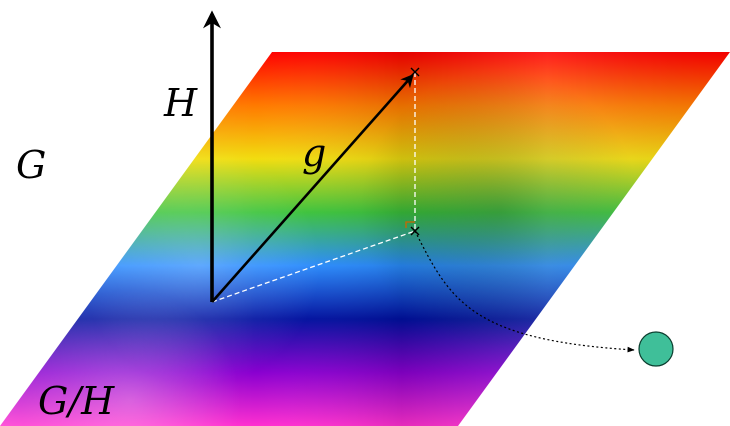 The height and width of the screenshot is (426, 730). I want to click on quotient-mapping-path, so click(524, 291).